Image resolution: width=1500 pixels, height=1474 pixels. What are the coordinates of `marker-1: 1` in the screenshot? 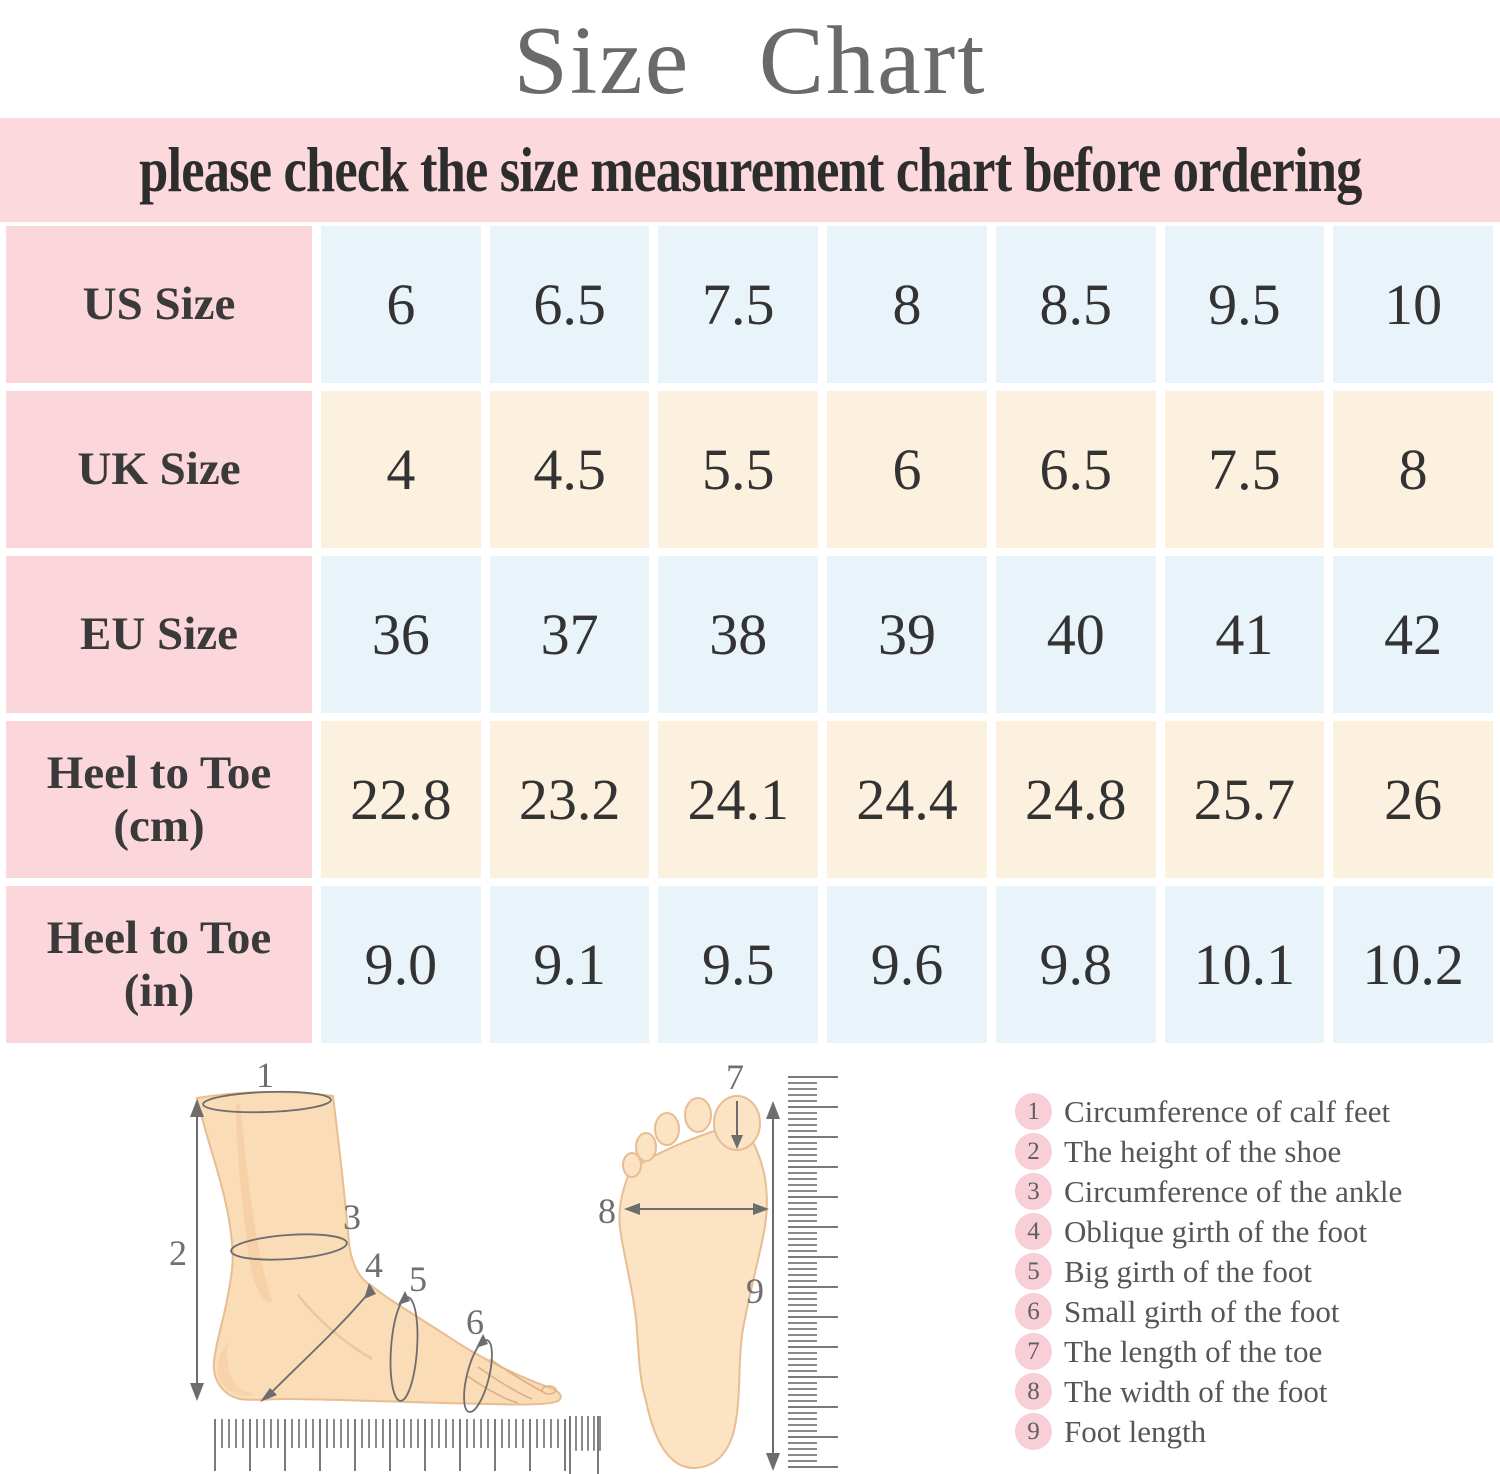 It's located at (265, 1075).